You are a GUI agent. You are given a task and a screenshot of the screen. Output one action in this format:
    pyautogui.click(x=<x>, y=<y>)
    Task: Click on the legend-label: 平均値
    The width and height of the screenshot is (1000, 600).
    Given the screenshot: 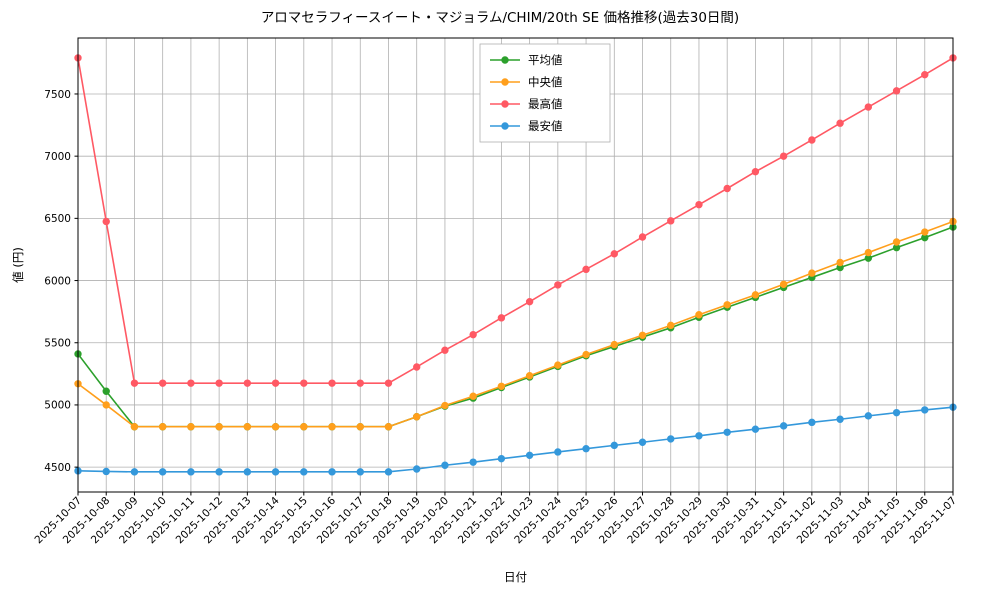 What is the action you would take?
    pyautogui.click(x=545, y=60)
    